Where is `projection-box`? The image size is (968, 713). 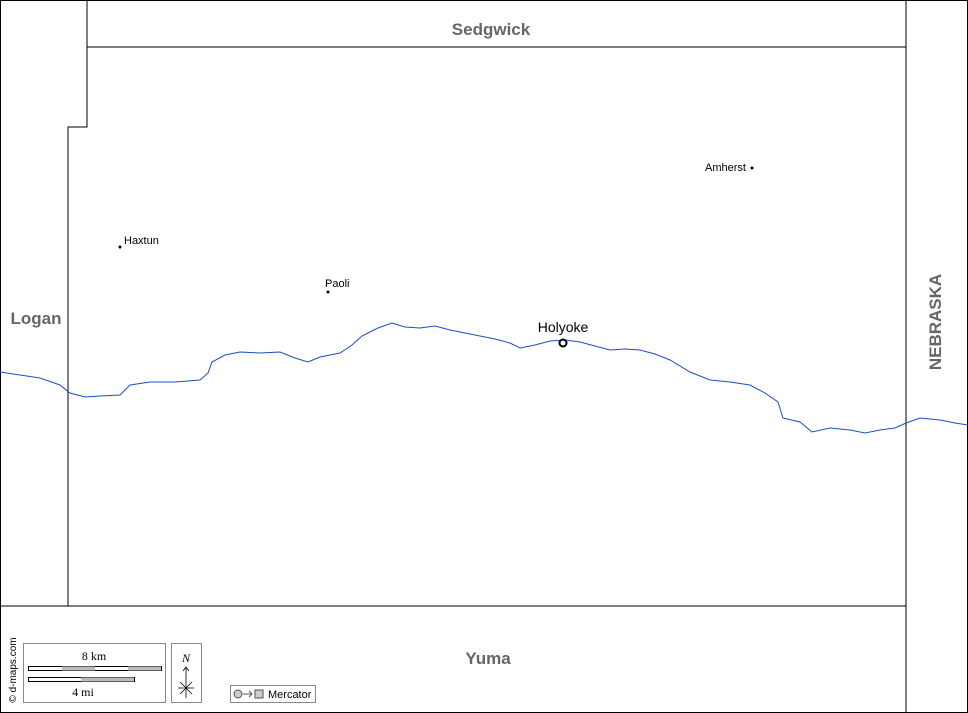
projection-box is located at coordinates (273, 694).